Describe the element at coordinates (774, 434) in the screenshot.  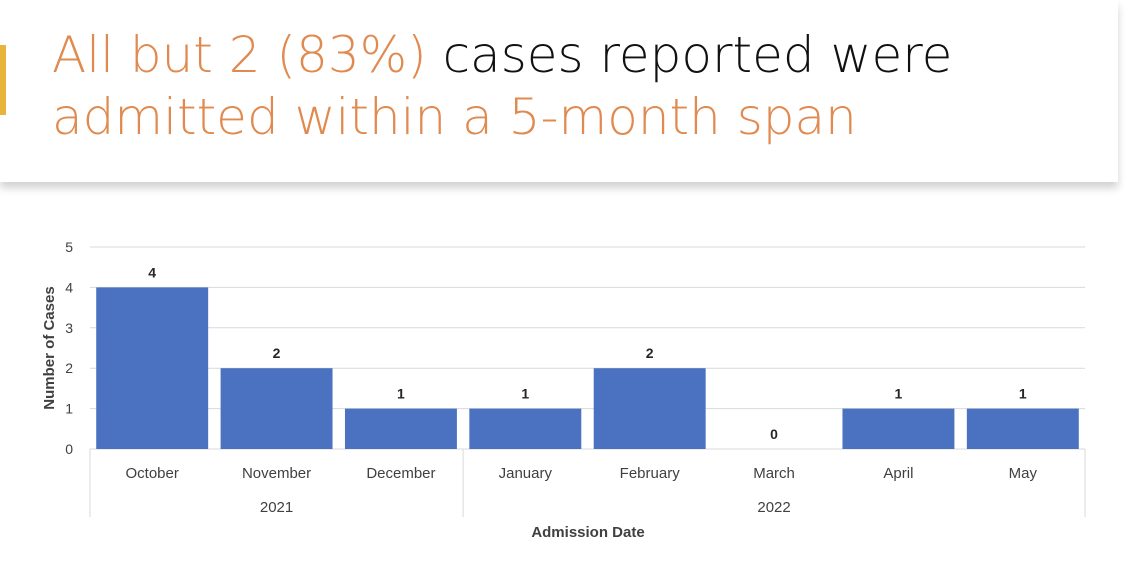
I see `data-label: 0` at that location.